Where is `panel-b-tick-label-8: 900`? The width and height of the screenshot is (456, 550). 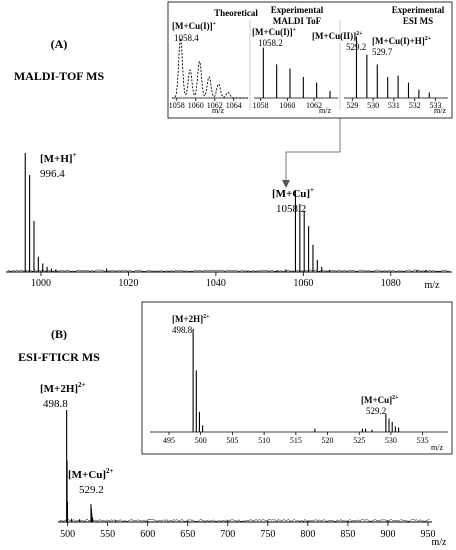 panel-b-tick-label-8: 900 is located at coordinates (387, 534).